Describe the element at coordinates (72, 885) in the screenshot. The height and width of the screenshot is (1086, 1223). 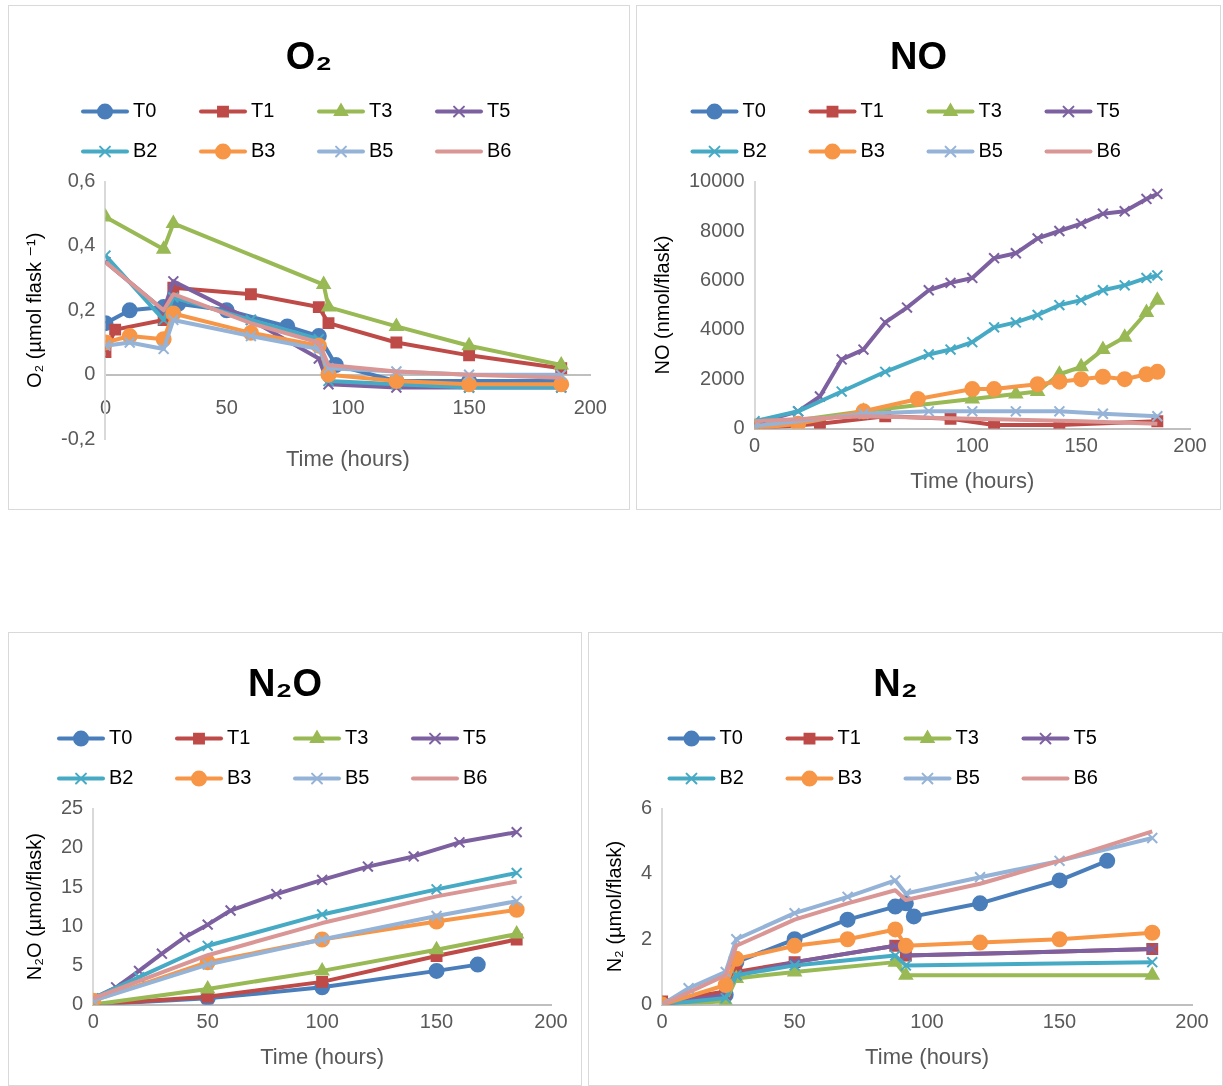
I see `y-tick-label: 15` at that location.